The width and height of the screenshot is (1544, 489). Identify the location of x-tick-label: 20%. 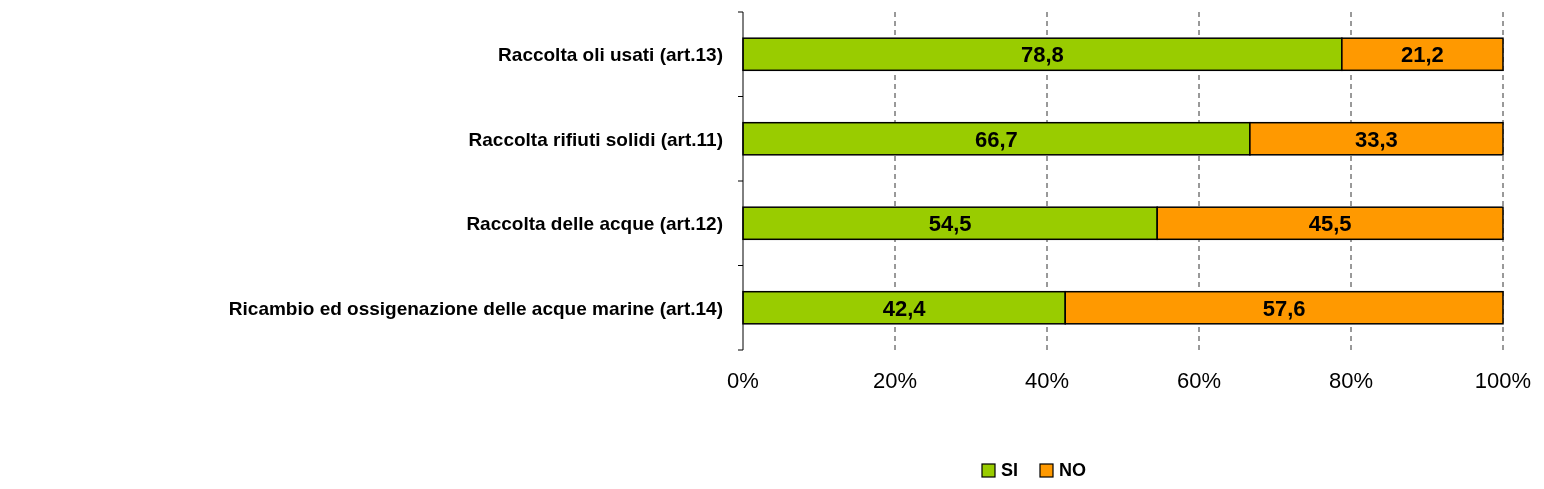
(895, 380).